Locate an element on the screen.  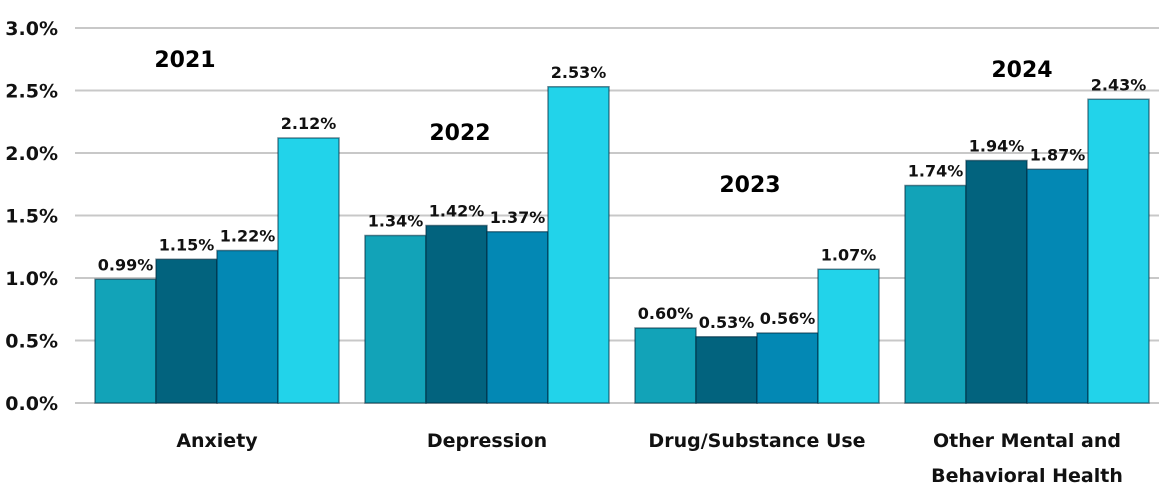
year-annotation: 2023 is located at coordinates (749, 185).